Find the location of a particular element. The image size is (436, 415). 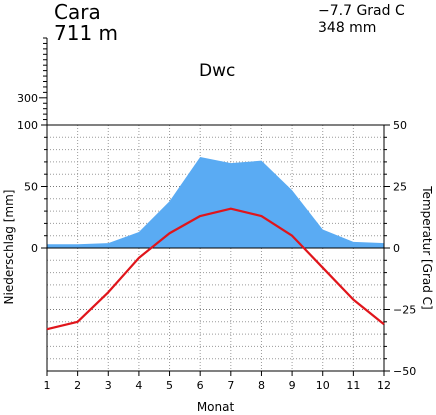

right-axis-label: Temperatur [Grad C] is located at coordinates (427, 247).